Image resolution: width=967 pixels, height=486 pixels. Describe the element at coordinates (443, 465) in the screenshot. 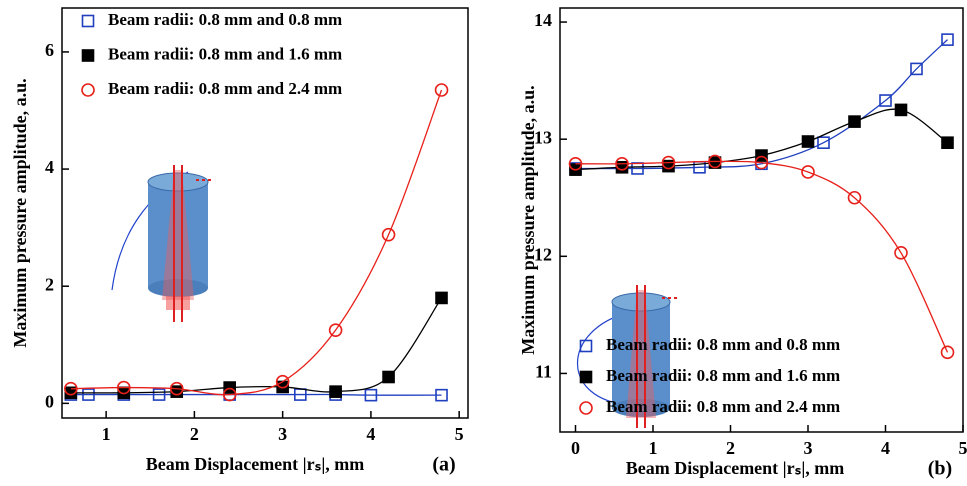

I see `panel-label: (a)` at that location.